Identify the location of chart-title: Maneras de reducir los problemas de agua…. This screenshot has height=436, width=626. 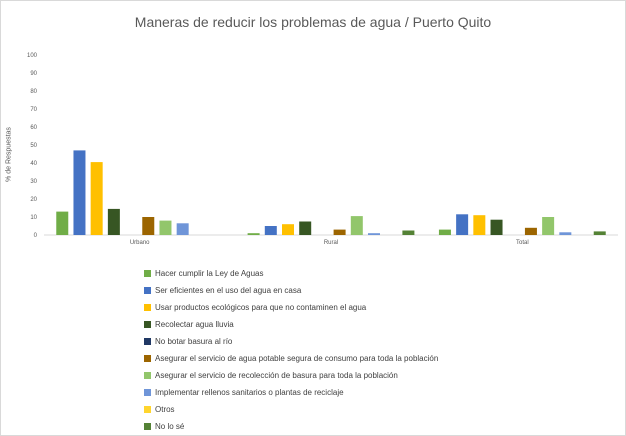
(313, 22).